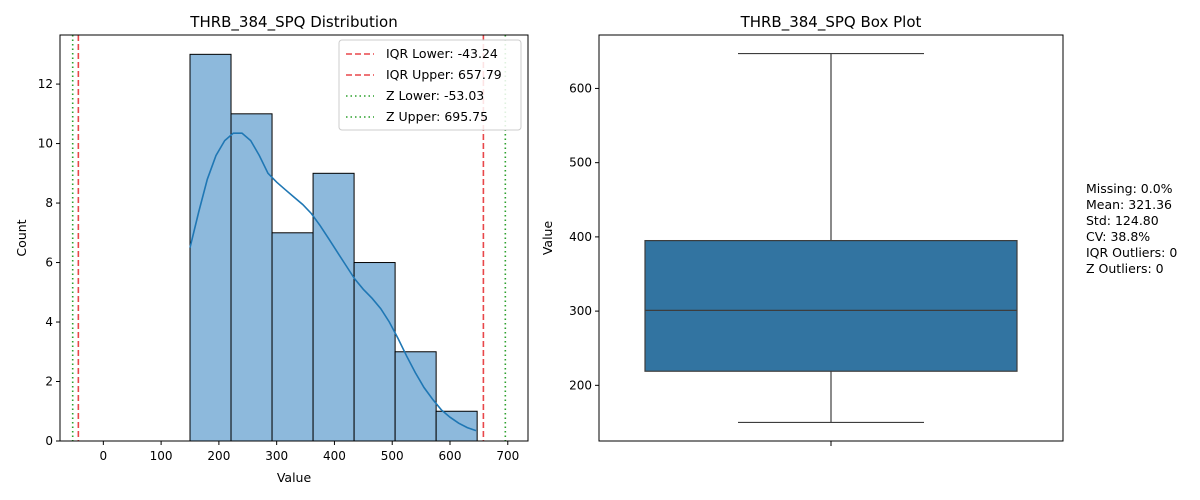  I want to click on x-tick-label: 600, so click(450, 456).